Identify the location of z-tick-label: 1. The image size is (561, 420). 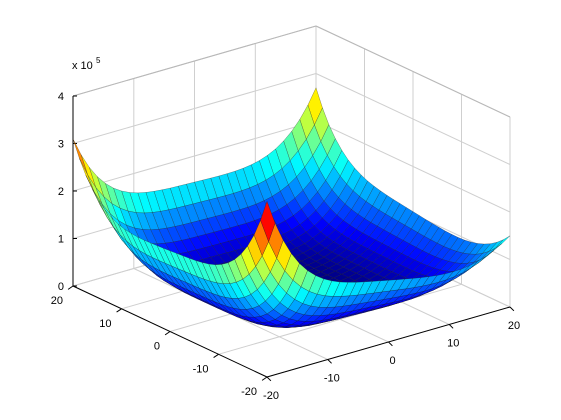
(61, 240).